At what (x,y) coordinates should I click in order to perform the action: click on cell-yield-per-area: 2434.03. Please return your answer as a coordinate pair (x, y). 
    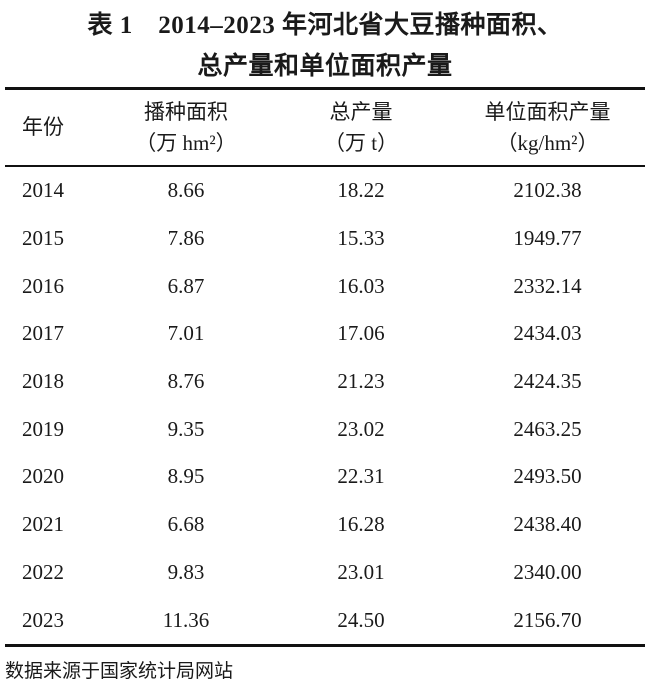
    Looking at the image, I should click on (547, 333).